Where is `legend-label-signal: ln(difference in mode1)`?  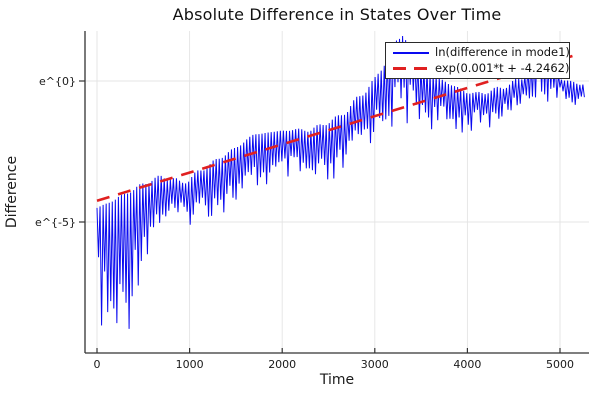
legend-label-signal: ln(difference in mode1) is located at coordinates (502, 52).